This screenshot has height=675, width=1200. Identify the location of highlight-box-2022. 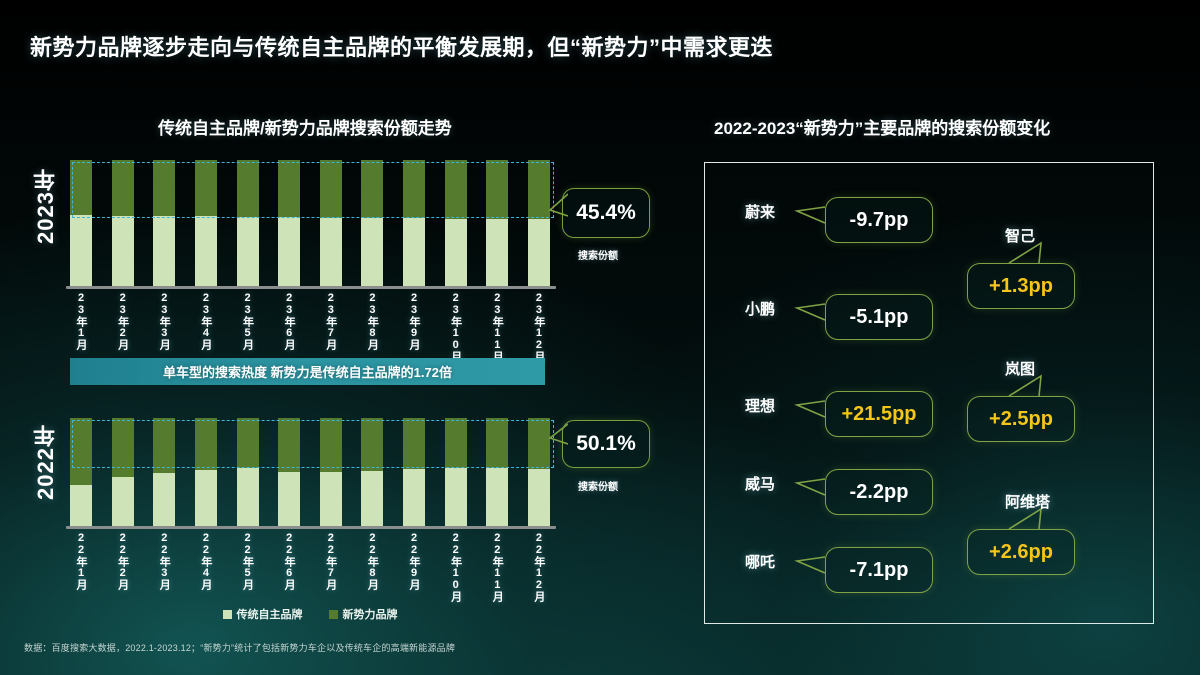
(313, 444).